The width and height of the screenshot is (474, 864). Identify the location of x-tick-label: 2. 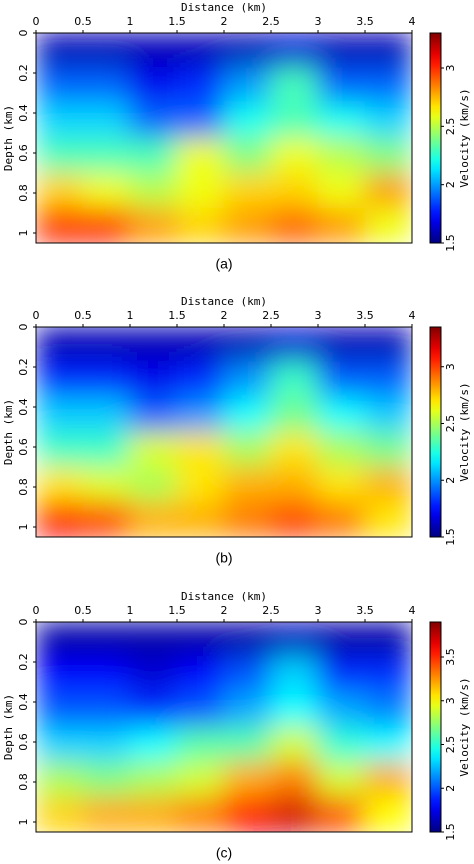
(224, 21).